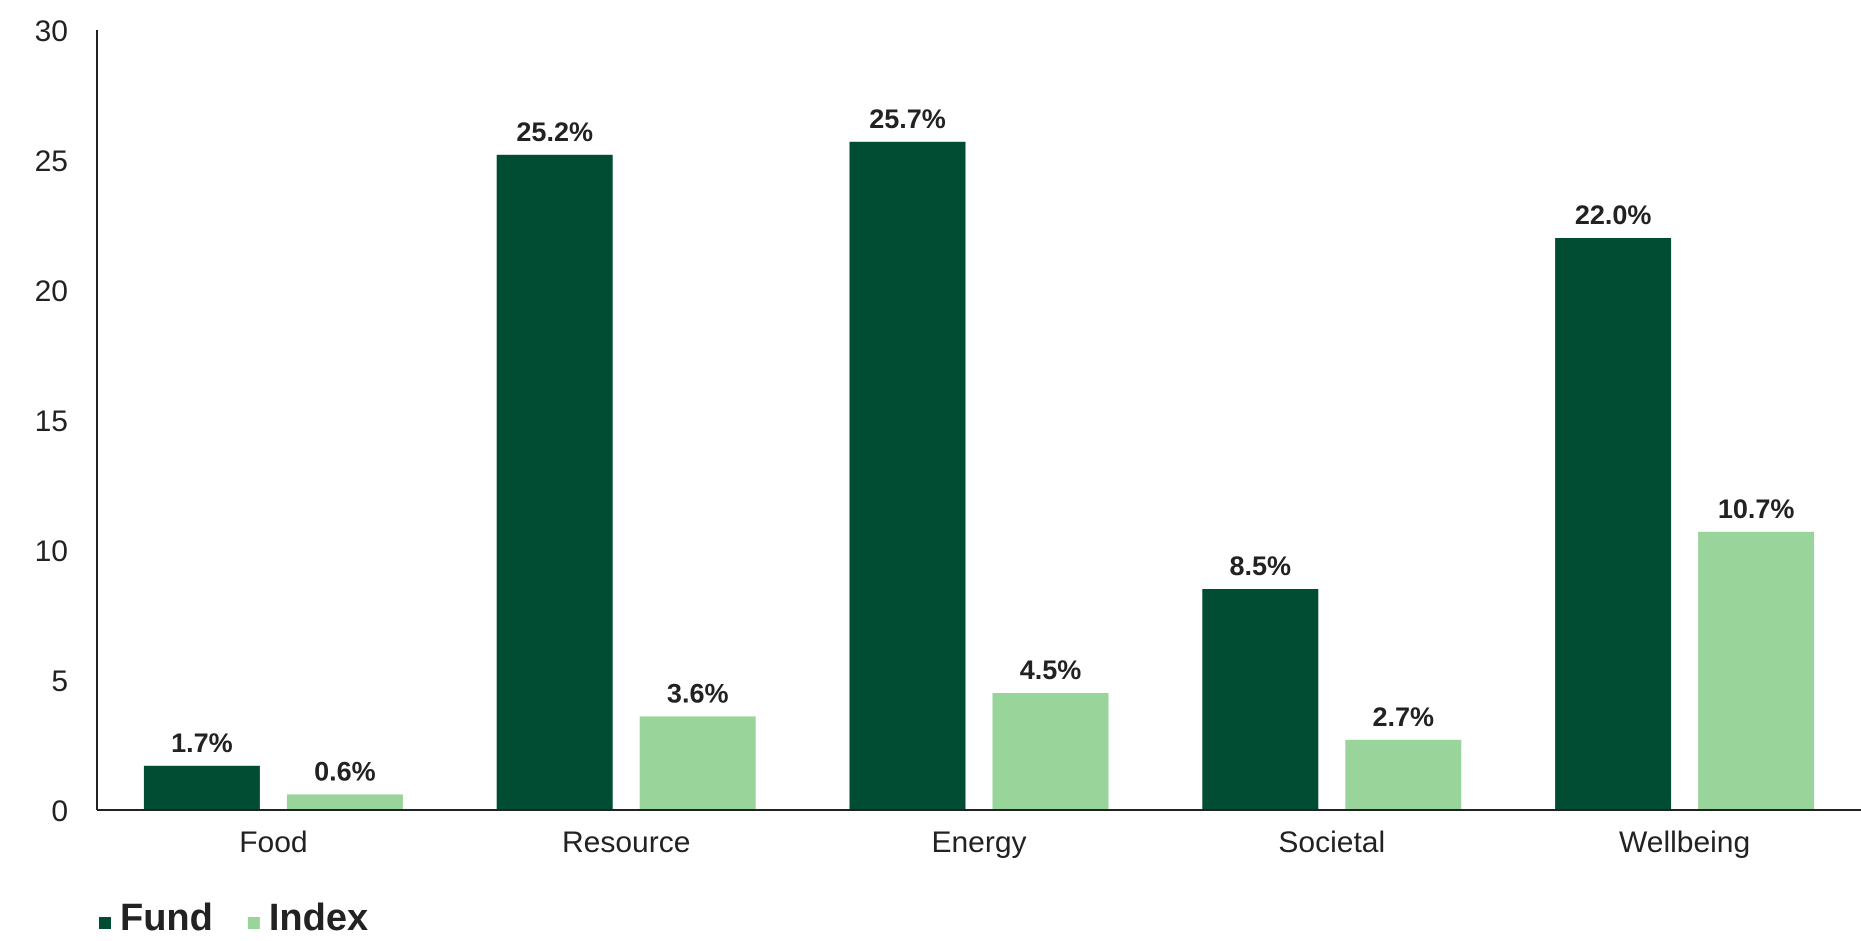  I want to click on bar-index-wellbeing, so click(1756, 670).